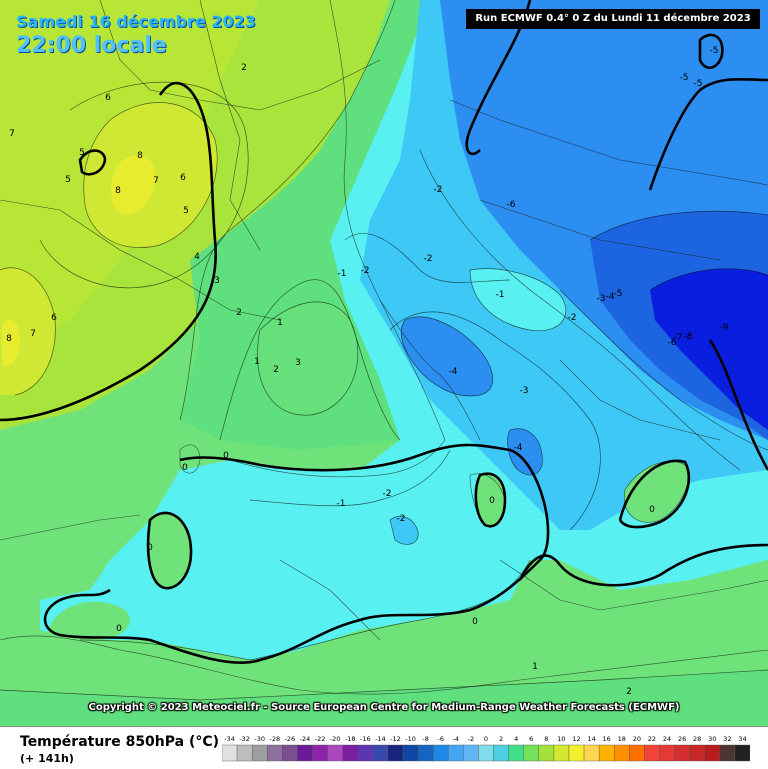 This screenshot has width=768, height=769. I want to click on contour-label: 4, so click(197, 257).